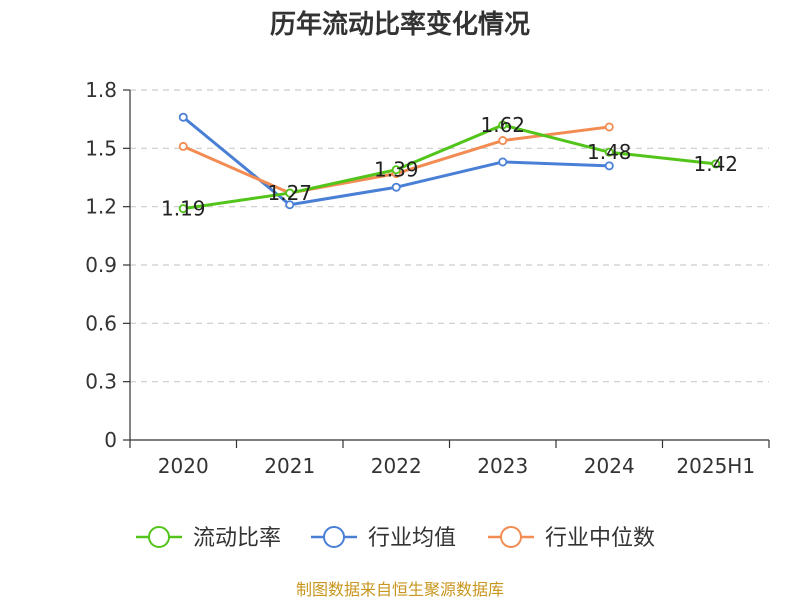  I want to click on y-tick-label: 0.9, so click(101, 265).